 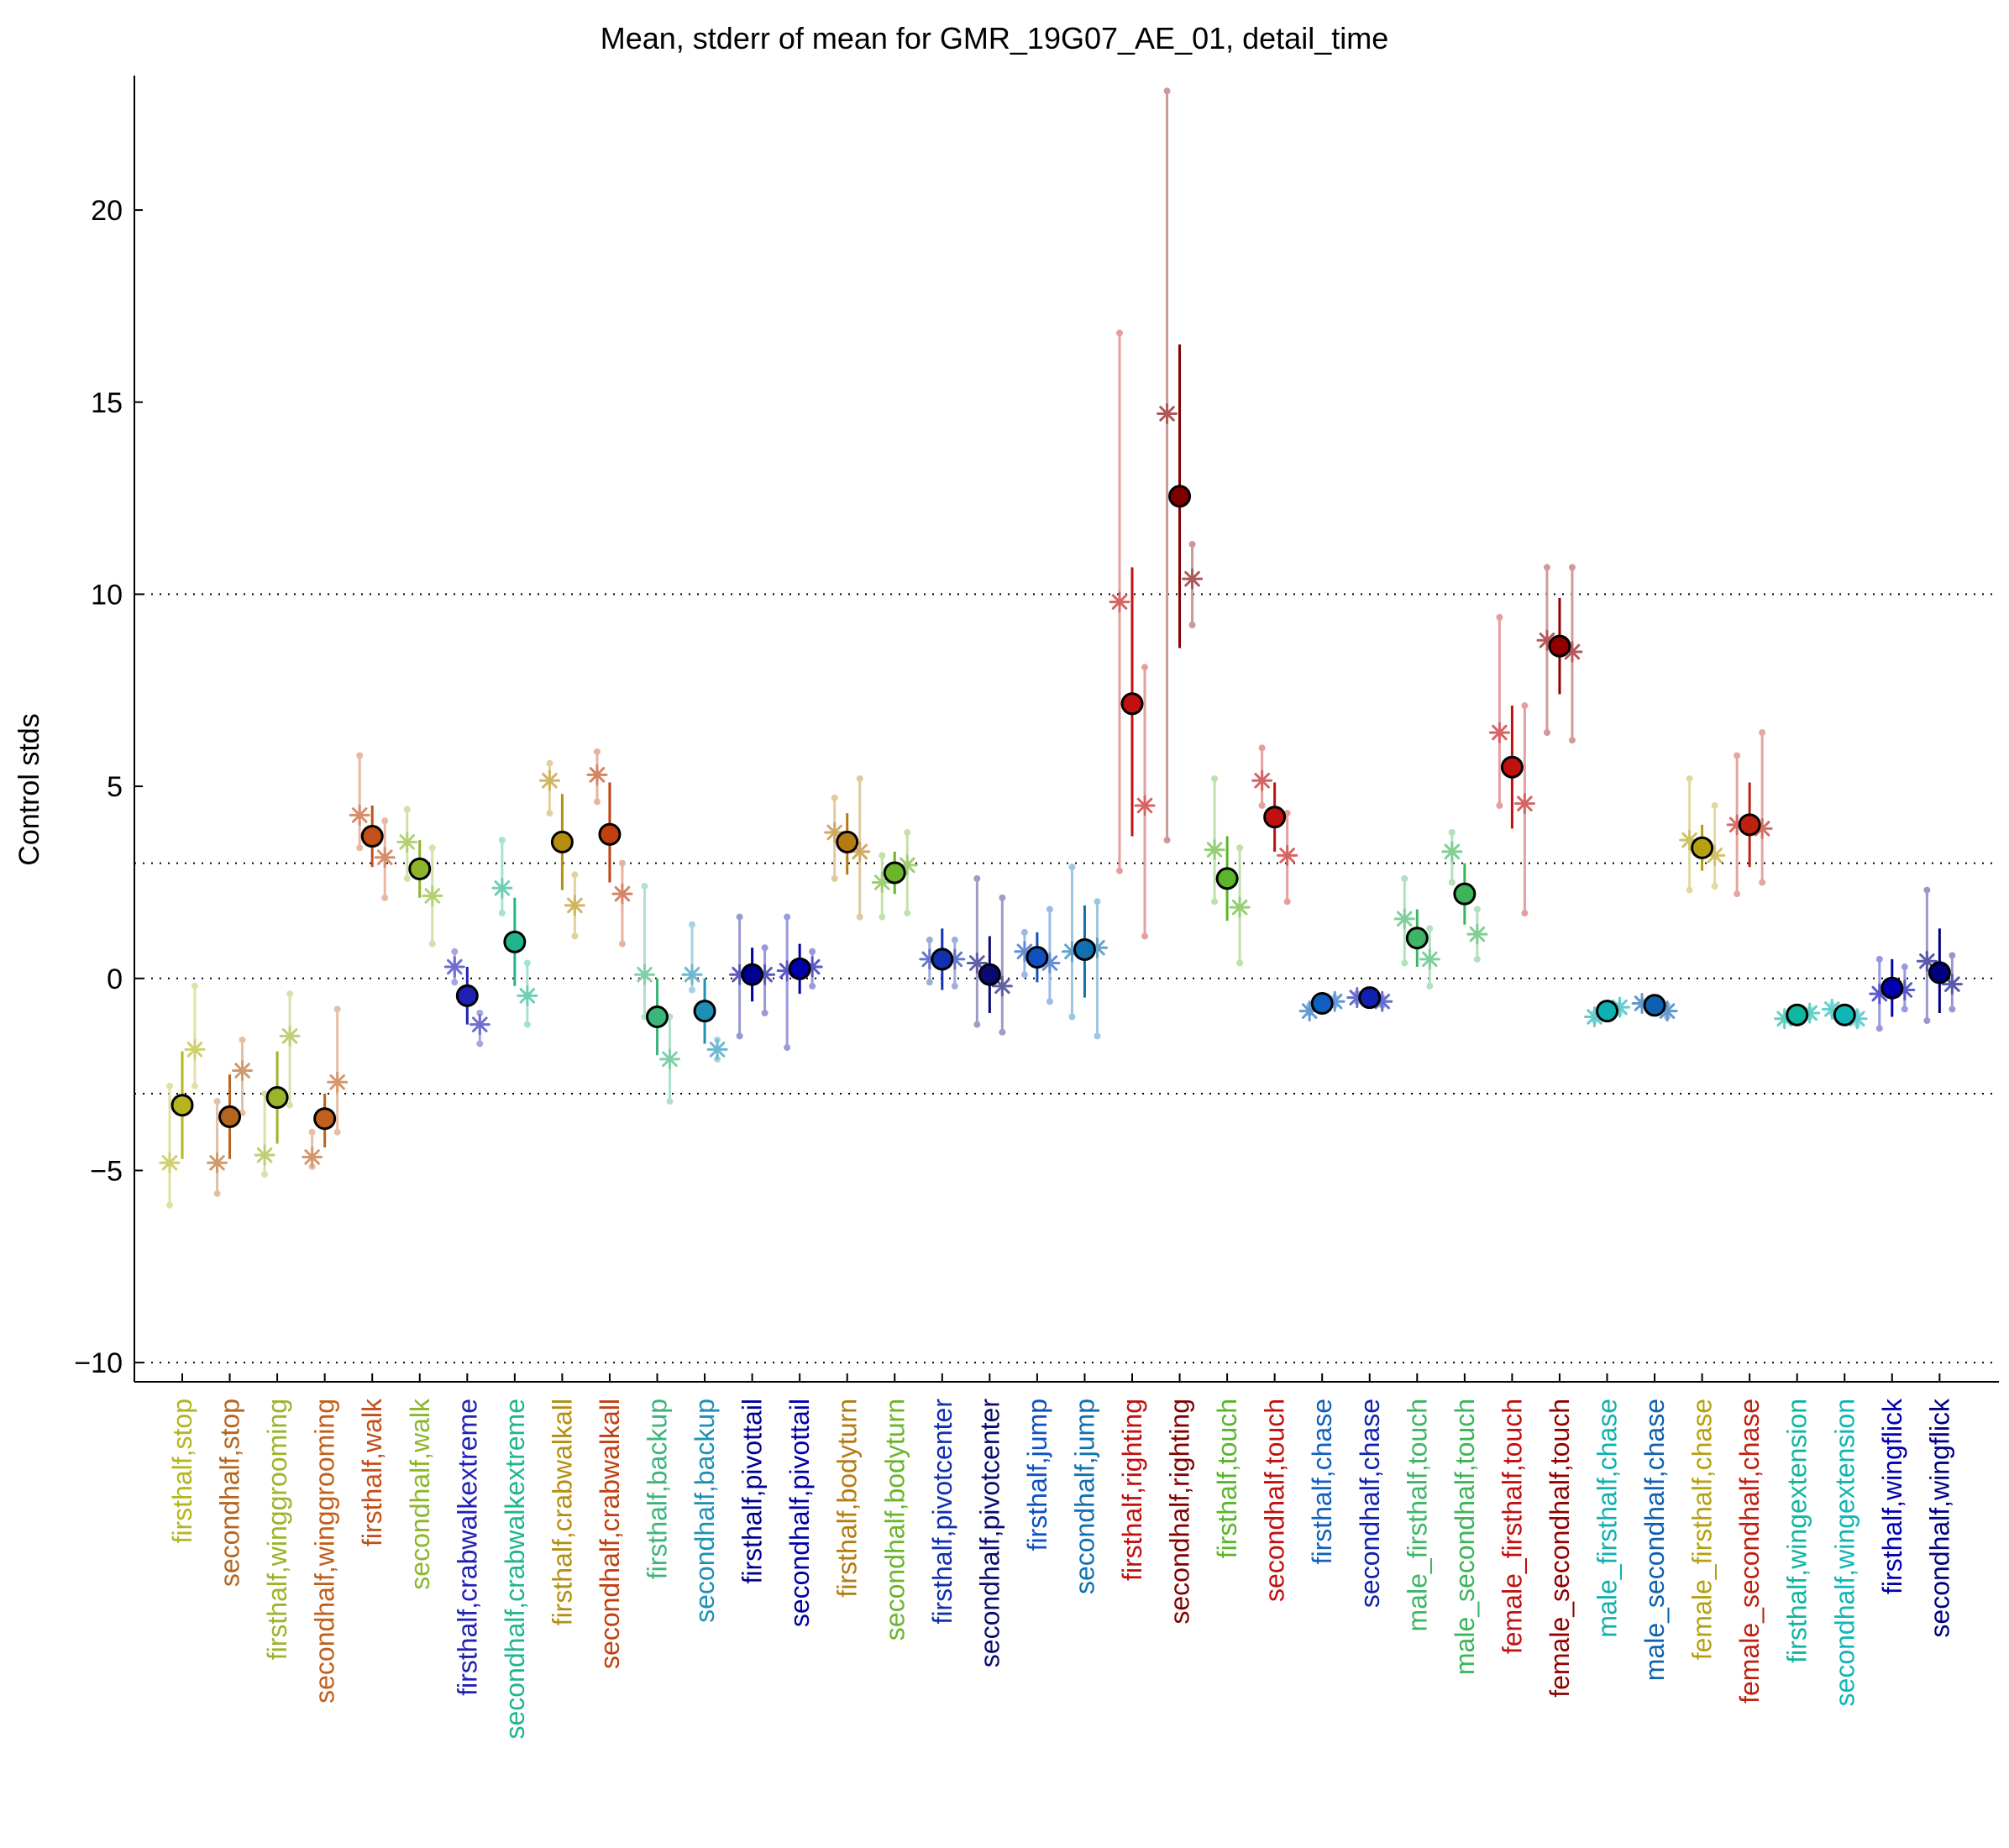 What do you see at coordinates (1702, 1529) in the screenshot?
I see `x-tick-label: female_firsthalf,chase` at bounding box center [1702, 1529].